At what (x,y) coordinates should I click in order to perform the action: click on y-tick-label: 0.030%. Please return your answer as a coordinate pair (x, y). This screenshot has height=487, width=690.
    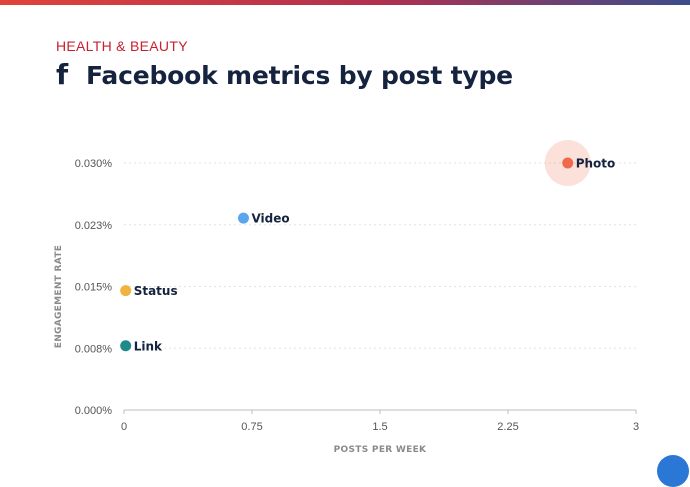
    Looking at the image, I should click on (94, 164).